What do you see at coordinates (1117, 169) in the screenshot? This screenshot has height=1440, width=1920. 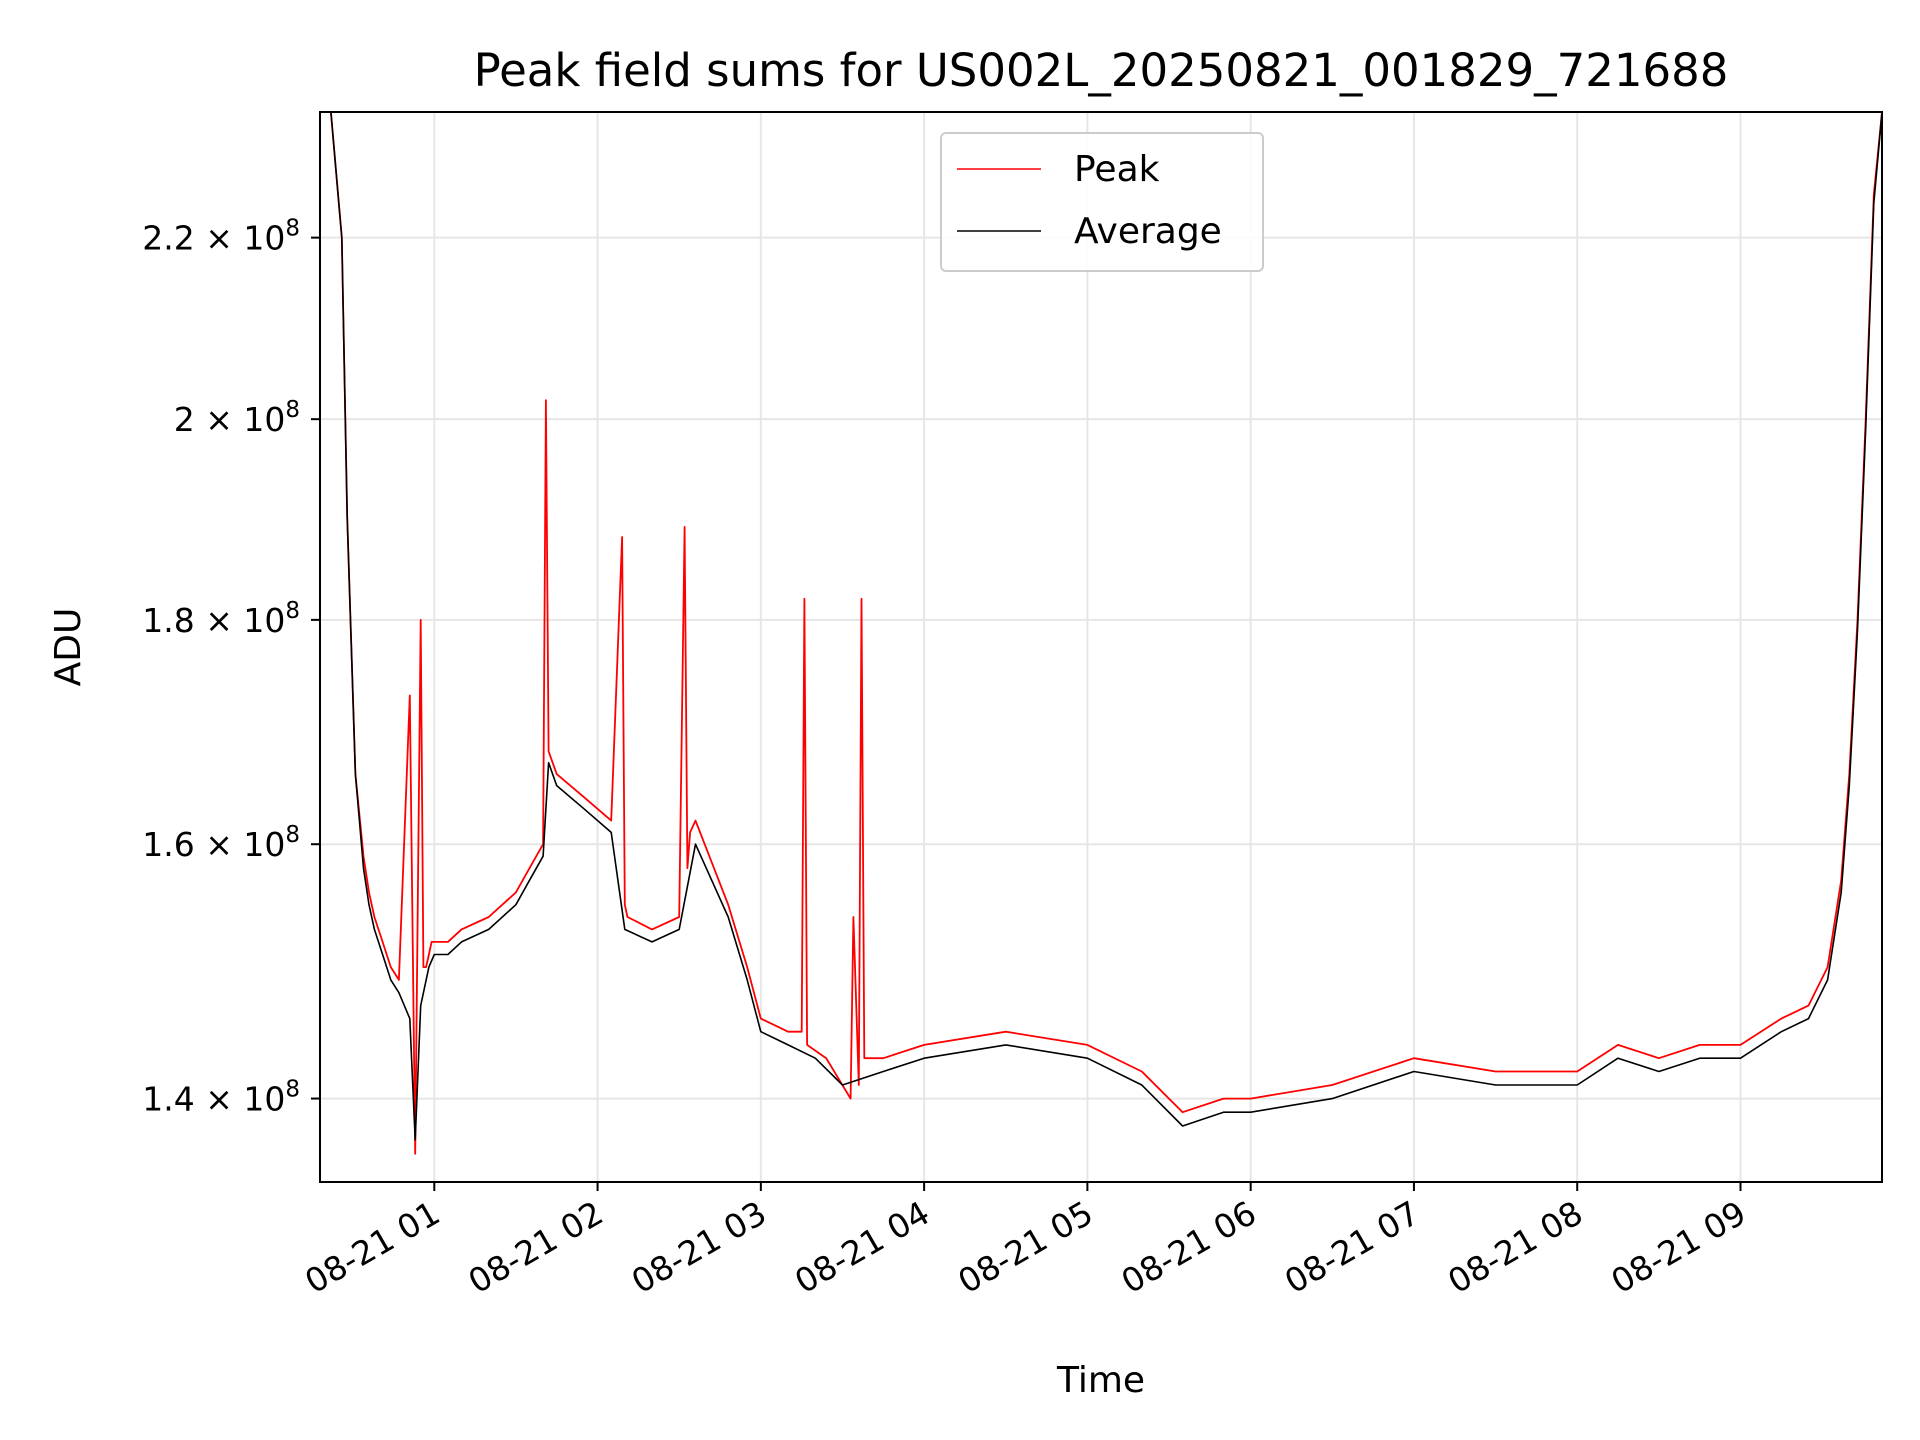 I see `legend-label-peak: Peak` at bounding box center [1117, 169].